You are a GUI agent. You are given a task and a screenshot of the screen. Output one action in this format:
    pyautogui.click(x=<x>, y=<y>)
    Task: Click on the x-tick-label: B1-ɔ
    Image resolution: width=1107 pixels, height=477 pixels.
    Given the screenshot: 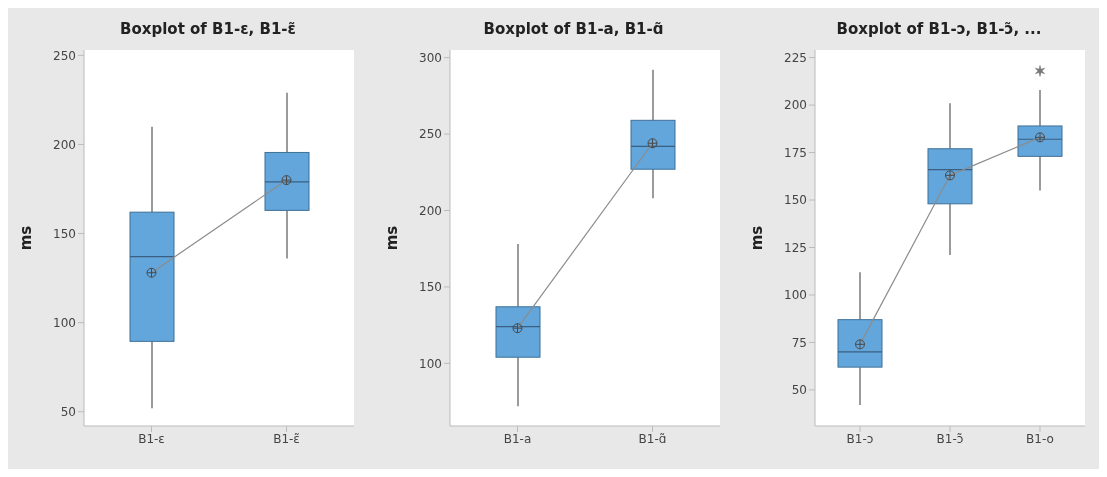 What is the action you would take?
    pyautogui.click(x=860, y=438)
    